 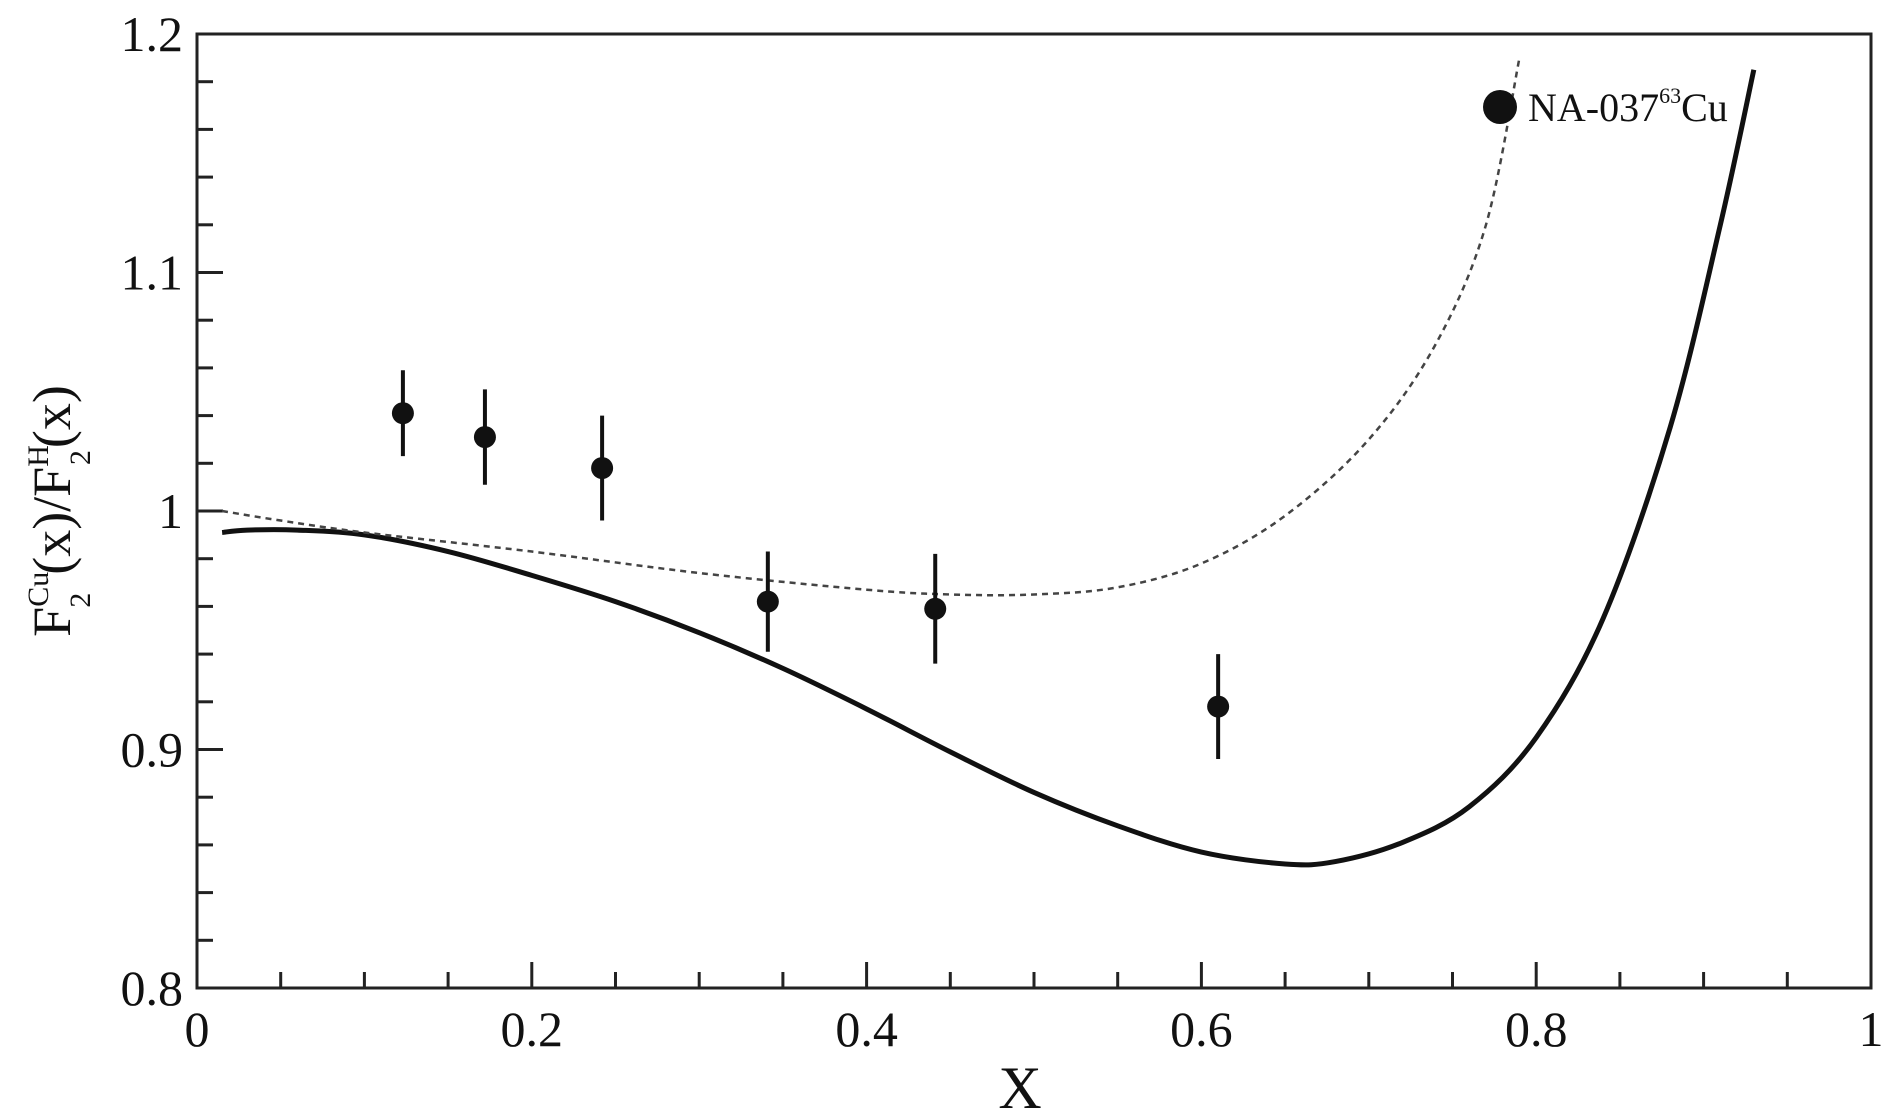 I want to click on y-label-f1: F, so click(x=52, y=622).